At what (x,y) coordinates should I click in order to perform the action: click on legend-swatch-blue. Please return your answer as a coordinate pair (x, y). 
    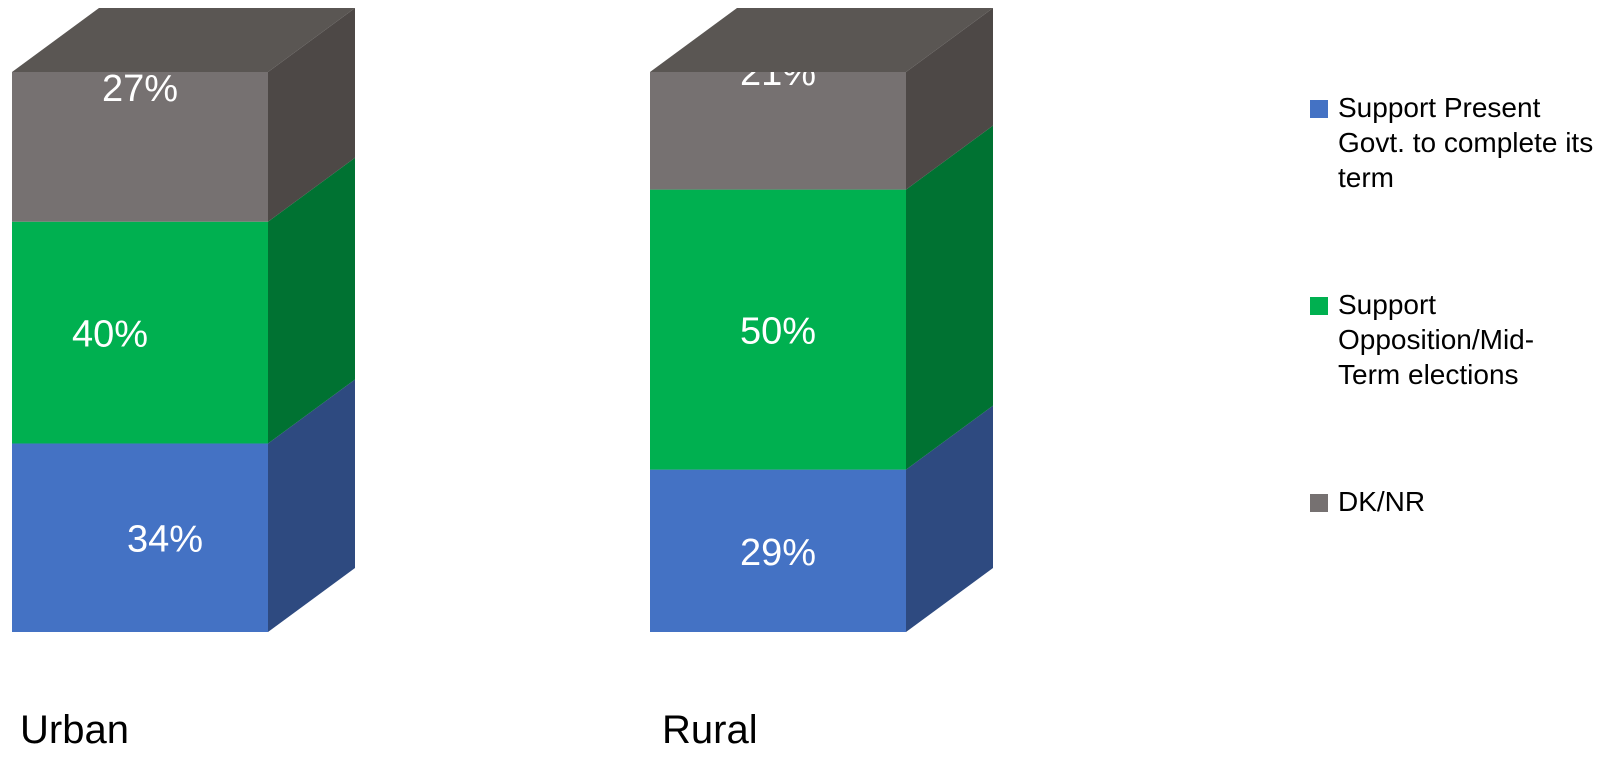
    Looking at the image, I should click on (1319, 109).